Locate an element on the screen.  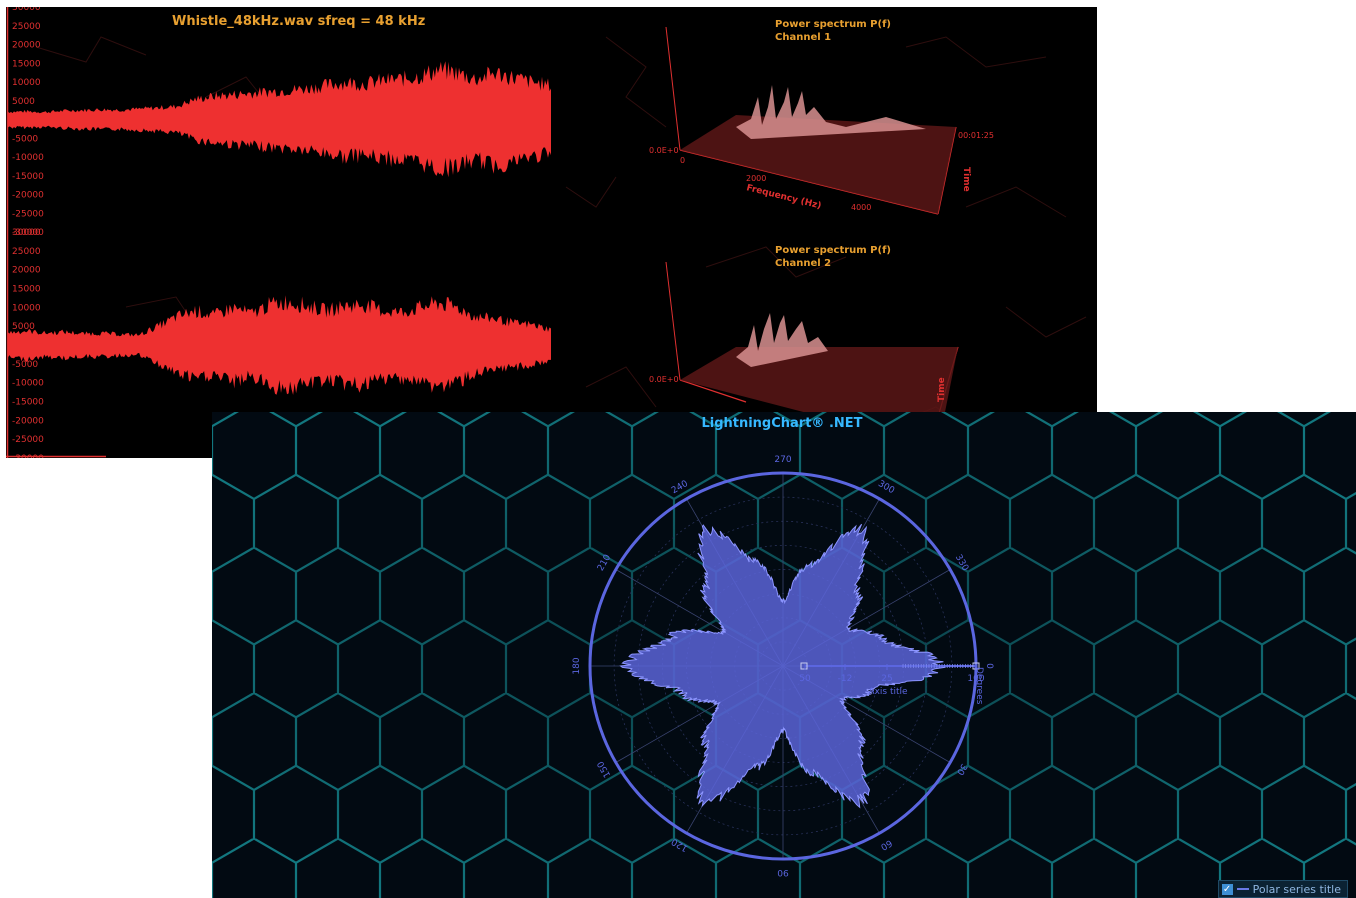
spectrum1-x-tick-0: 0 is located at coordinates (682, 160).